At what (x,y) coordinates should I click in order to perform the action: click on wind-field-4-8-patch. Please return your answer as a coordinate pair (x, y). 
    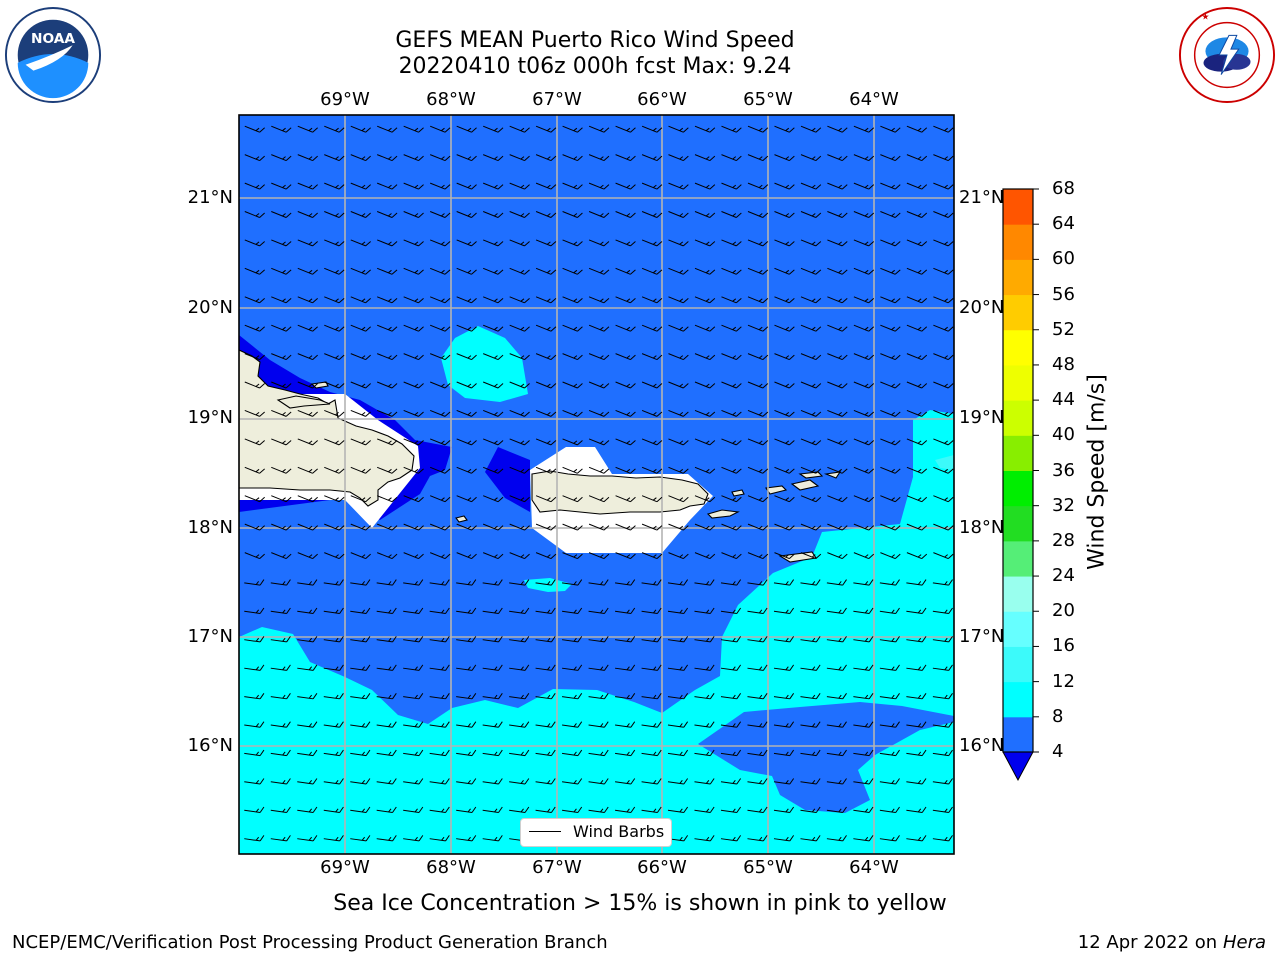
    Looking at the image, I should click on (826, 757).